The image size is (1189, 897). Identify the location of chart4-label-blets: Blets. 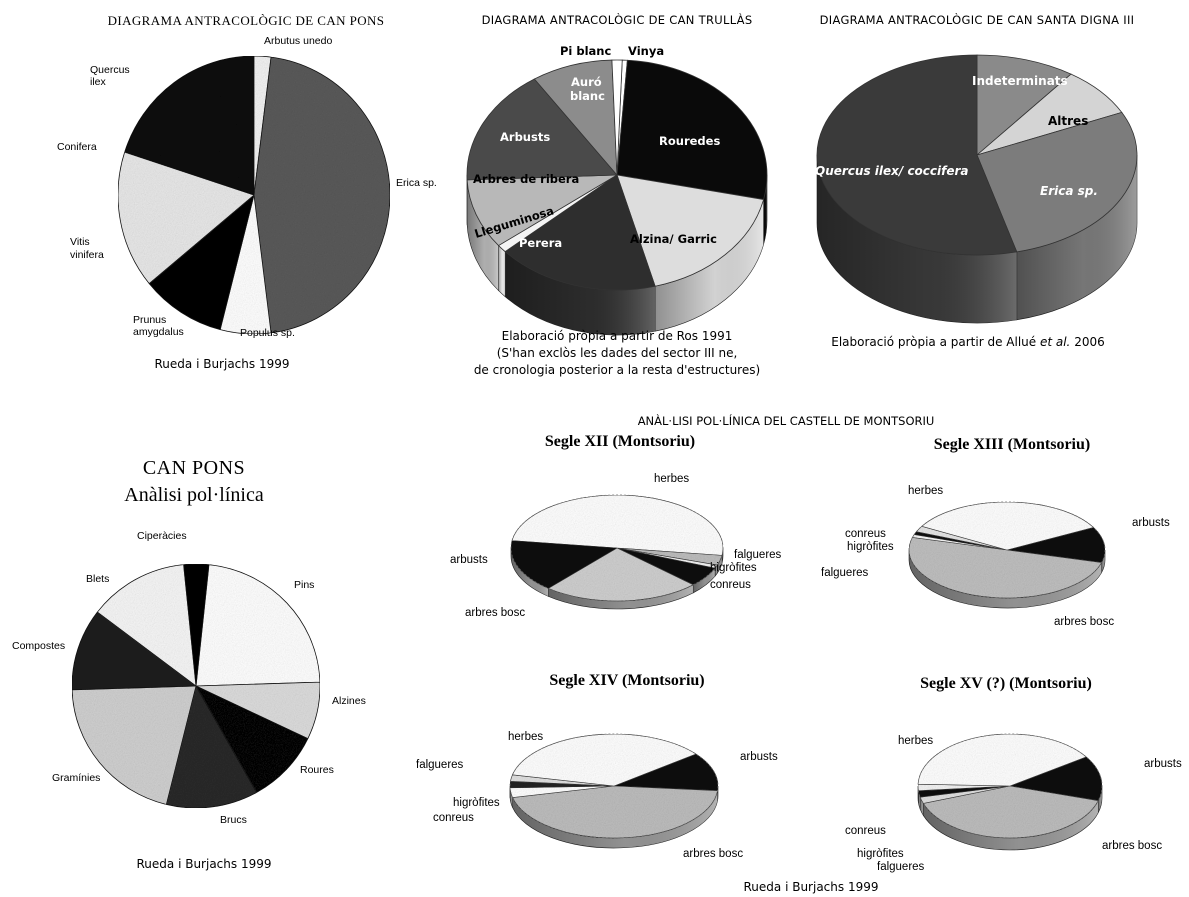
(97, 579).